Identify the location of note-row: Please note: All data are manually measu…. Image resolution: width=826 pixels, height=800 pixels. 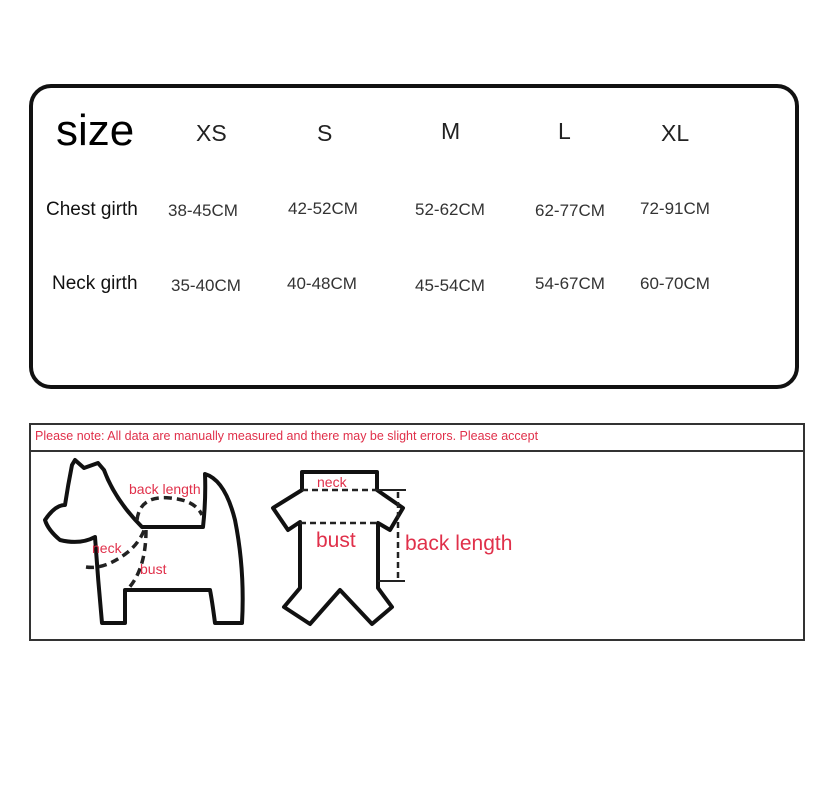
(417, 438).